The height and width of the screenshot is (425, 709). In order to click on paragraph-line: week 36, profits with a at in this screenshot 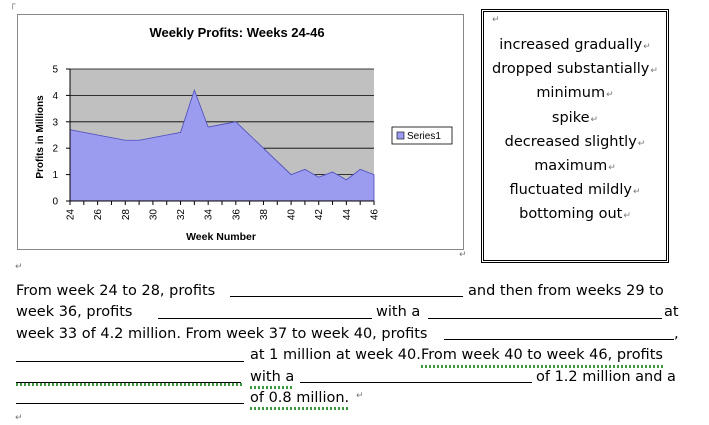, I will do `click(348, 312)`.